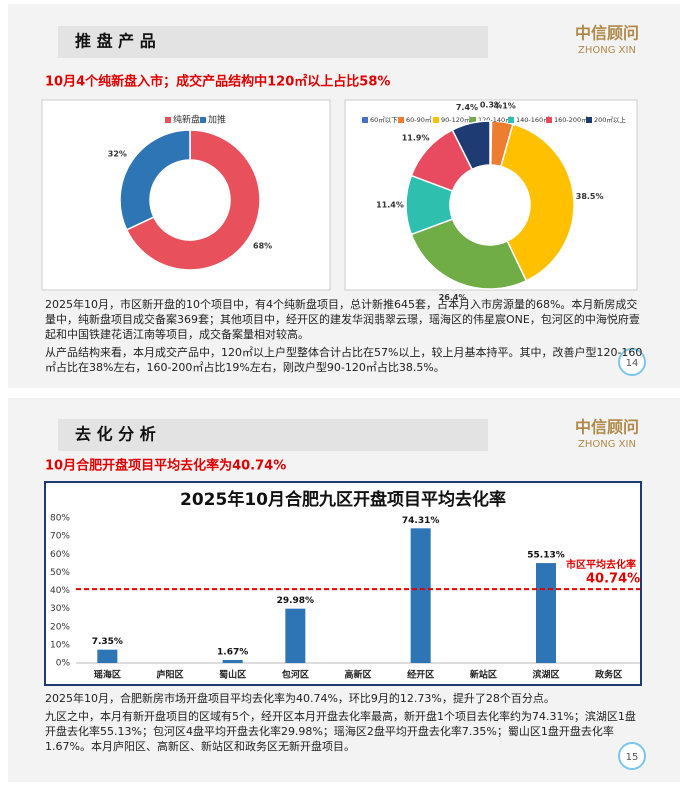 This screenshot has height=785, width=688. What do you see at coordinates (169, 675) in the screenshot?
I see `x-tick-label: 庐阳区` at bounding box center [169, 675].